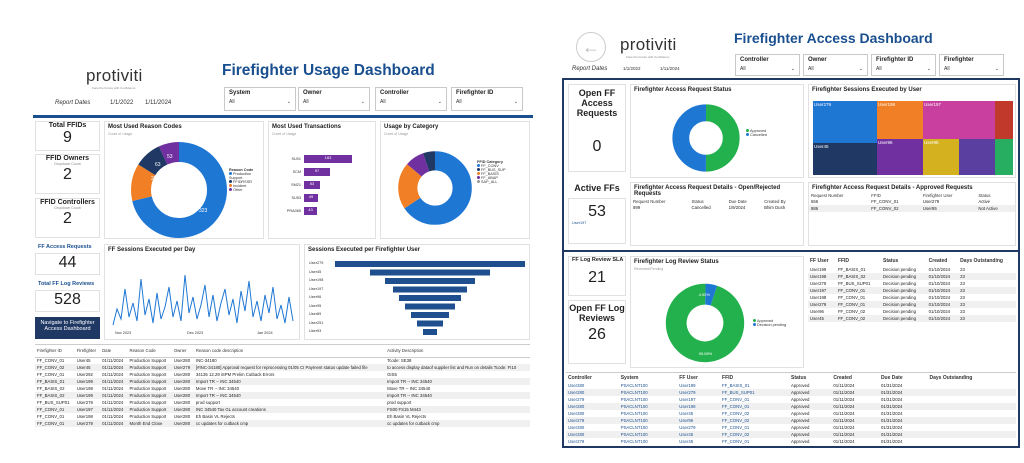 The image size is (1024, 463). Describe the element at coordinates (311, 197) in the screenshot. I see `bar: 49` at that location.